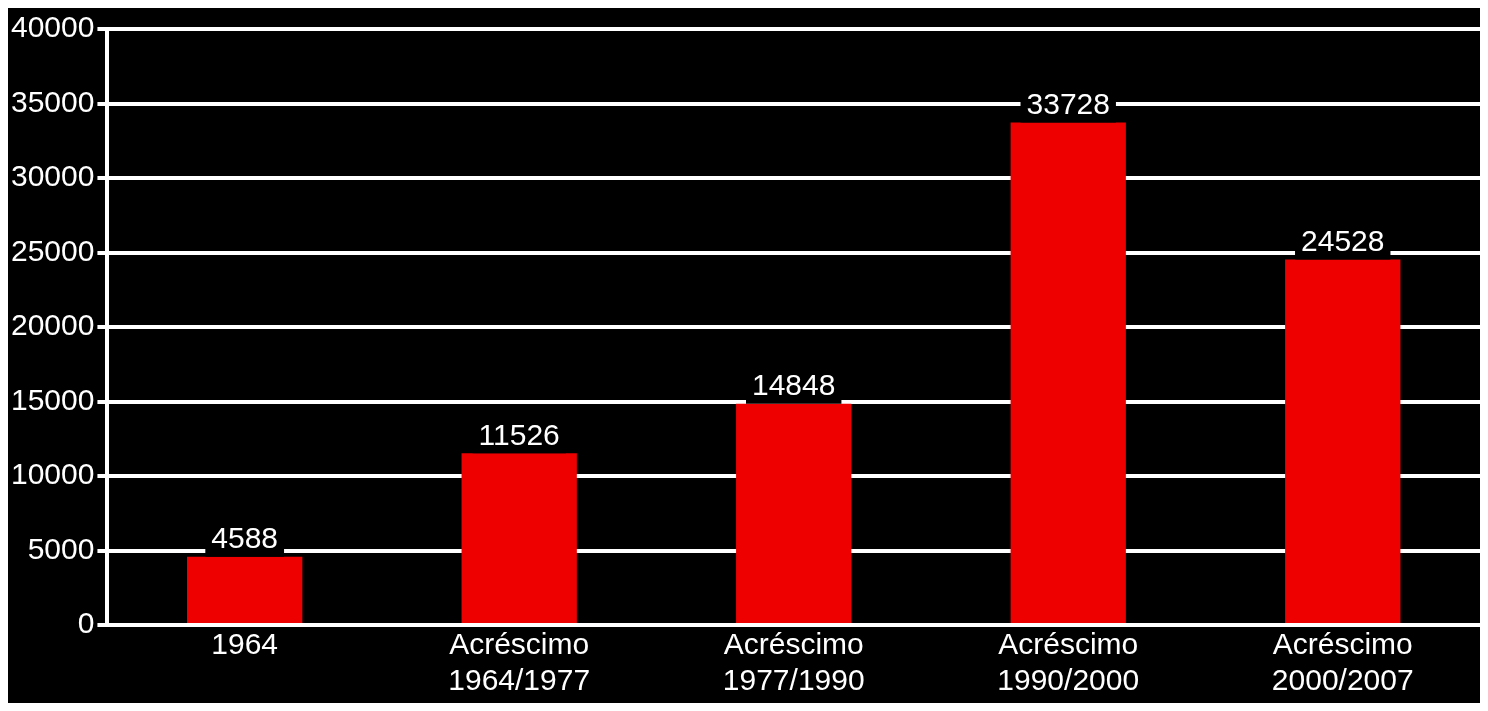 The width and height of the screenshot is (1488, 711). Describe the element at coordinates (1068, 103) in the screenshot. I see `data-label: 33728` at that location.